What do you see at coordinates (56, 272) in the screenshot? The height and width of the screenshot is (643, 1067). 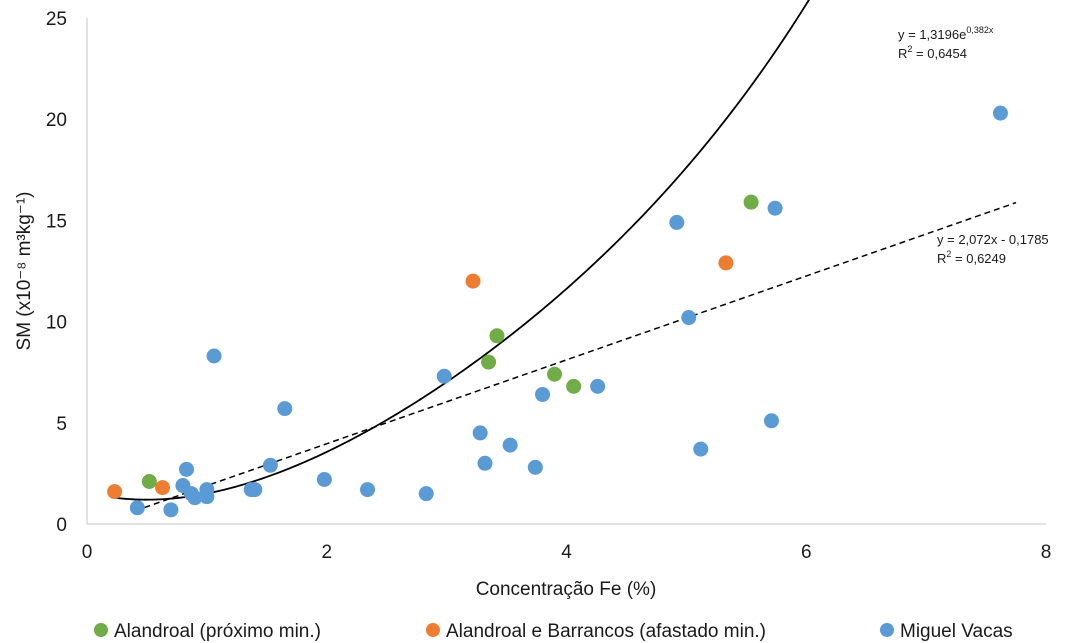 I see `y-tick-labels: 0 5 10 15 20 25` at bounding box center [56, 272].